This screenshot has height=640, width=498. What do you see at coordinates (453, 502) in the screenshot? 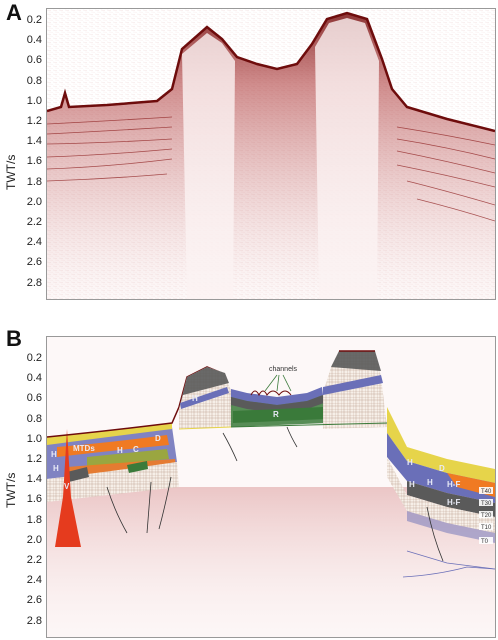
I see `label-hf-2: H-F` at bounding box center [453, 502].